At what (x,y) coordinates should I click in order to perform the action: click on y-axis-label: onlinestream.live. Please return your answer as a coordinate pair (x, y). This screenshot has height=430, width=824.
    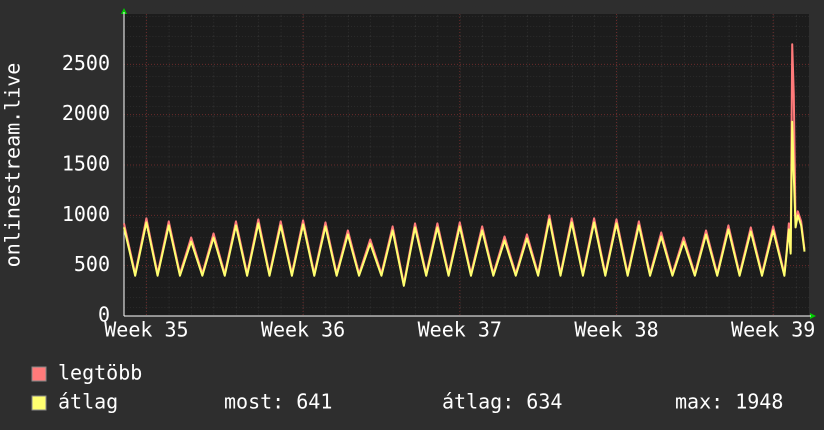
    Looking at the image, I should click on (13, 165).